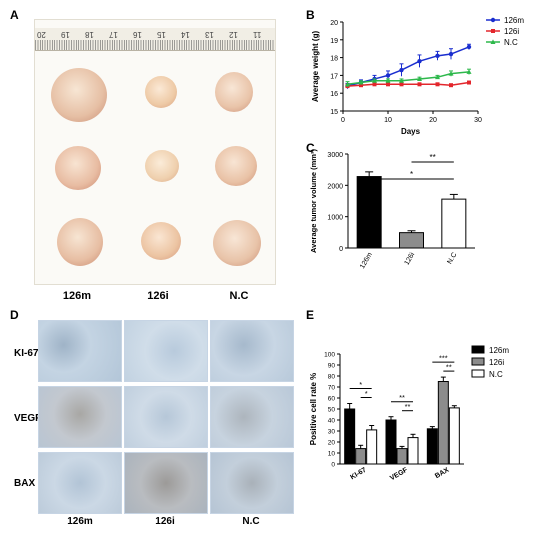 This screenshot has height=533, width=550. What do you see at coordinates (332, 421) in the screenshot?
I see `y-tick-label: 40` at bounding box center [332, 421].